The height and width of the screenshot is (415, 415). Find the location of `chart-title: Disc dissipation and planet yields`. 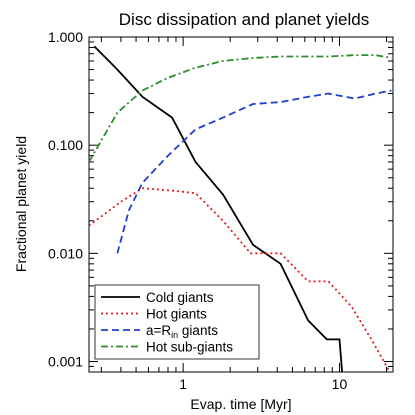

chart-title: Disc dissipation and planet yields is located at coordinates (244, 19).